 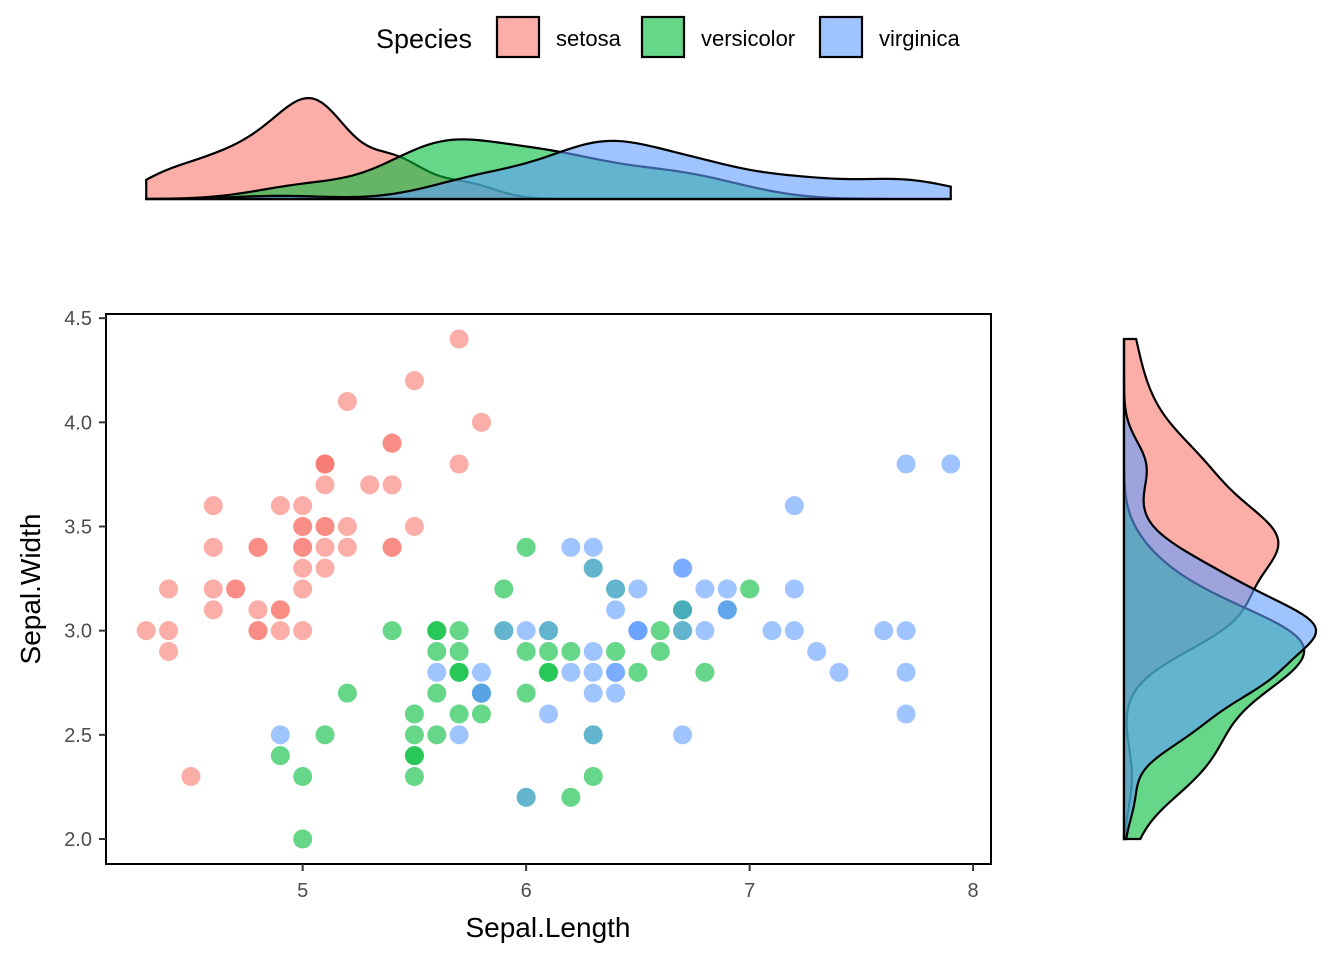 What do you see at coordinates (547, 927) in the screenshot?
I see `x-axis-title: Sepal.Length` at bounding box center [547, 927].